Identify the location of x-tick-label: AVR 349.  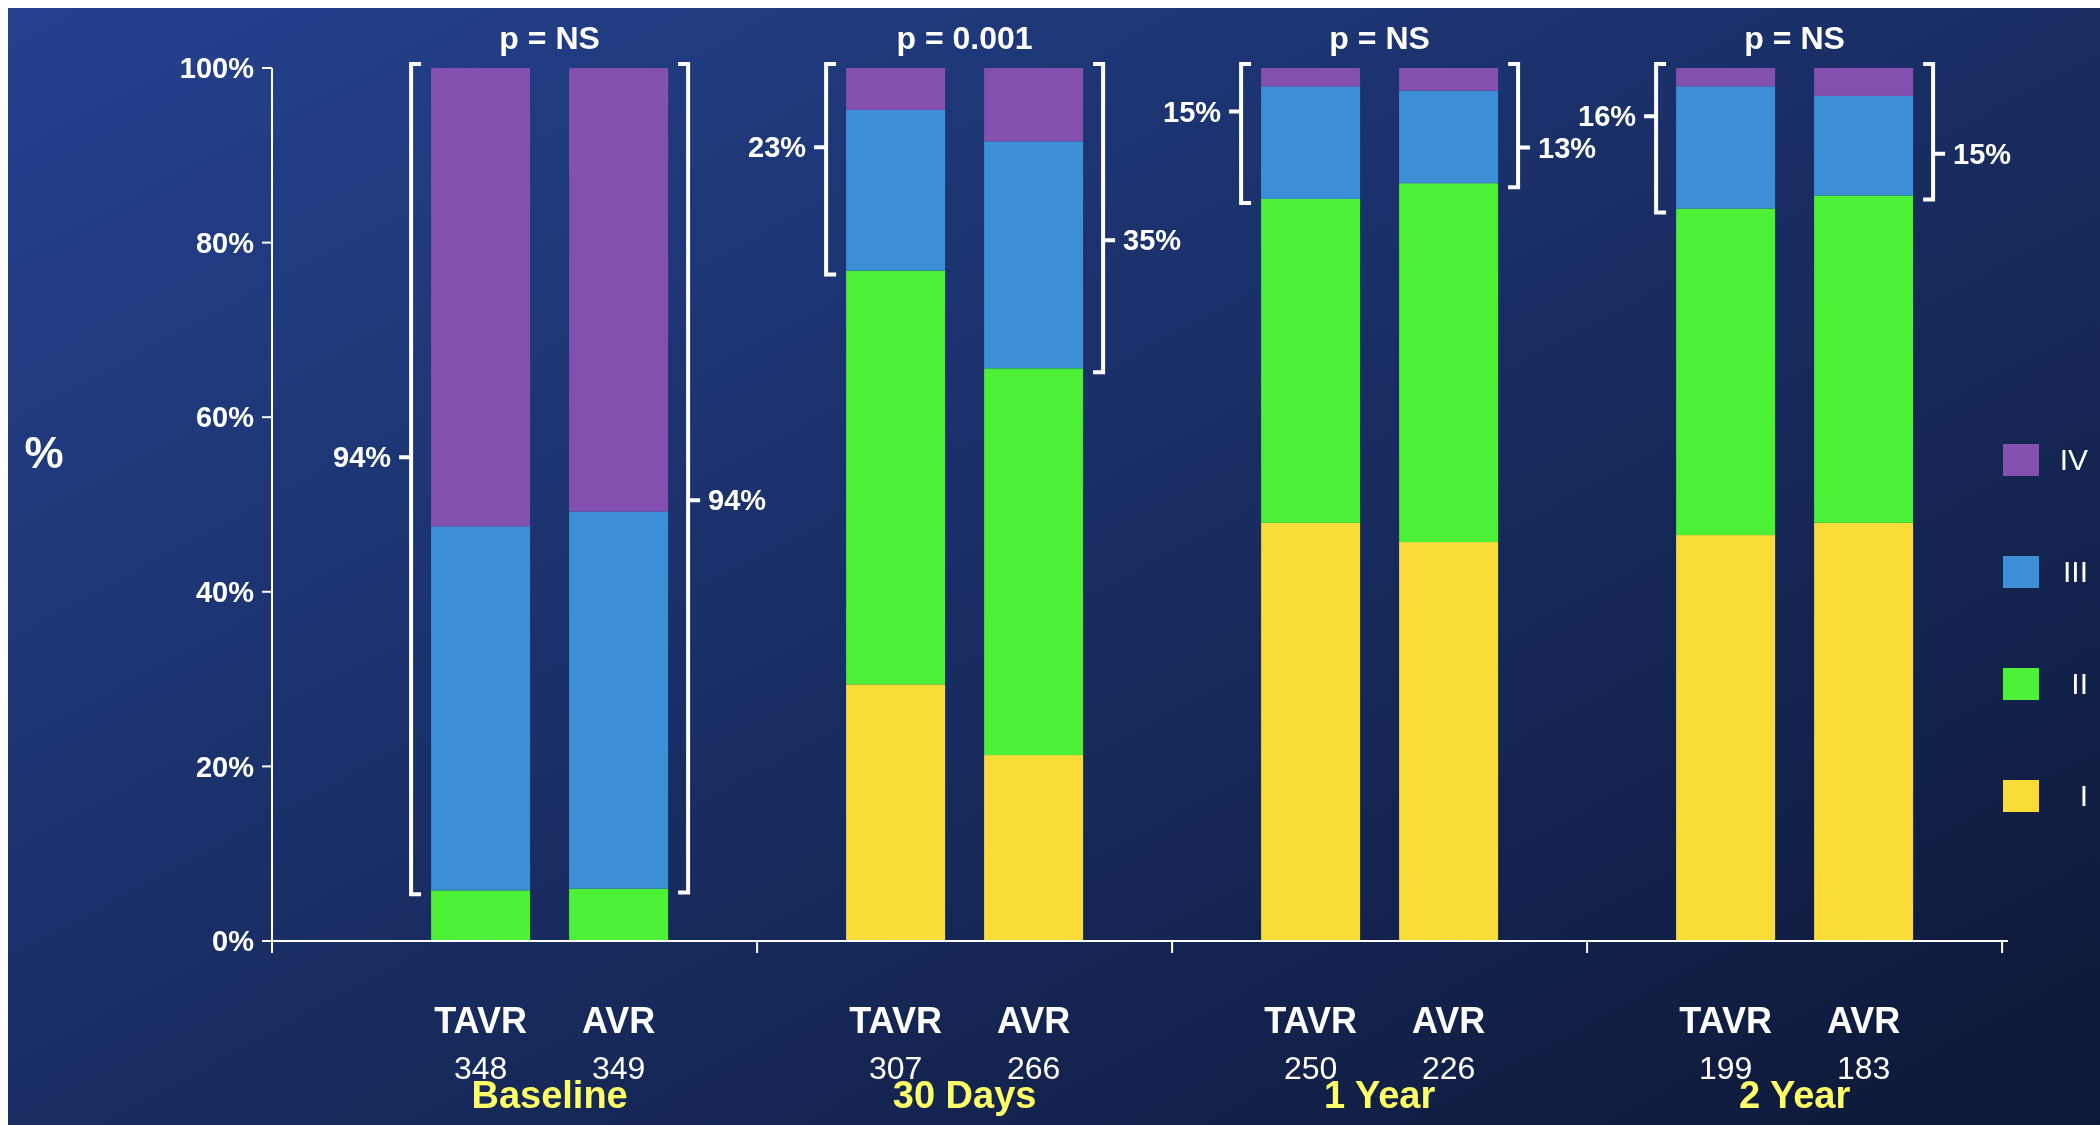
(618, 1043).